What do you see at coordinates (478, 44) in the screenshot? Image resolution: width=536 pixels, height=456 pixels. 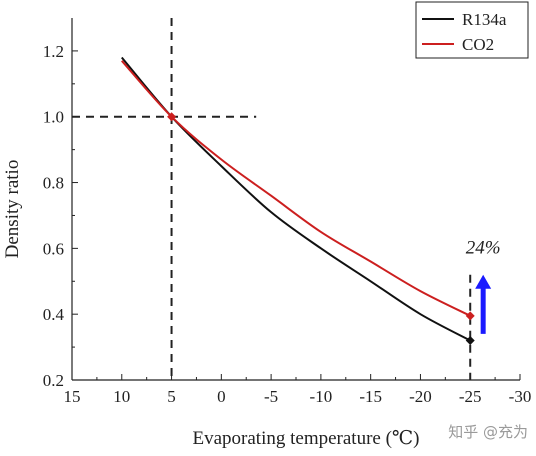 I see `legend-label-co2: CO2` at bounding box center [478, 44].